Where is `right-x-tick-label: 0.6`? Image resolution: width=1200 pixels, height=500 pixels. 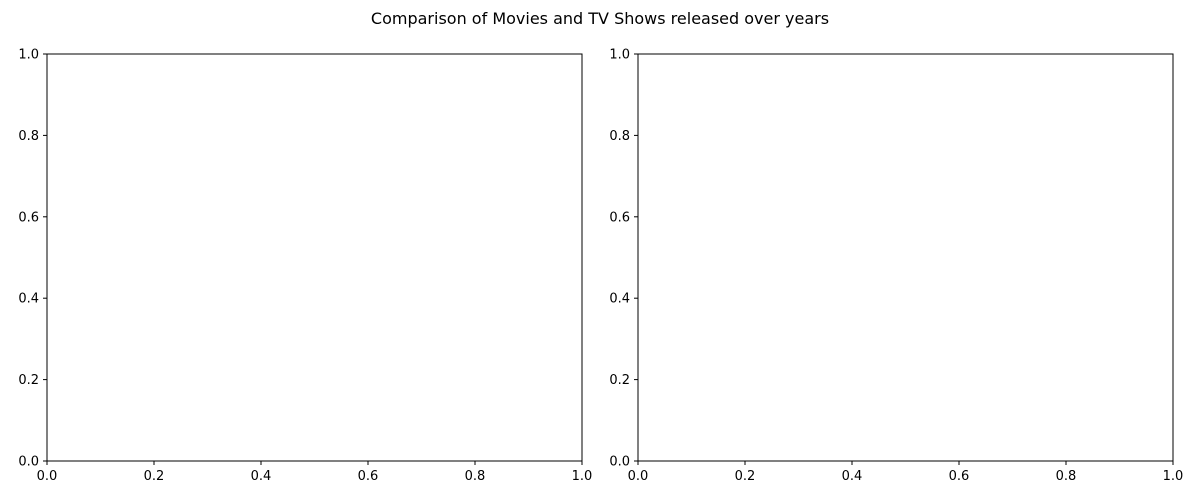
right-x-tick-label: 0.6 is located at coordinates (959, 476).